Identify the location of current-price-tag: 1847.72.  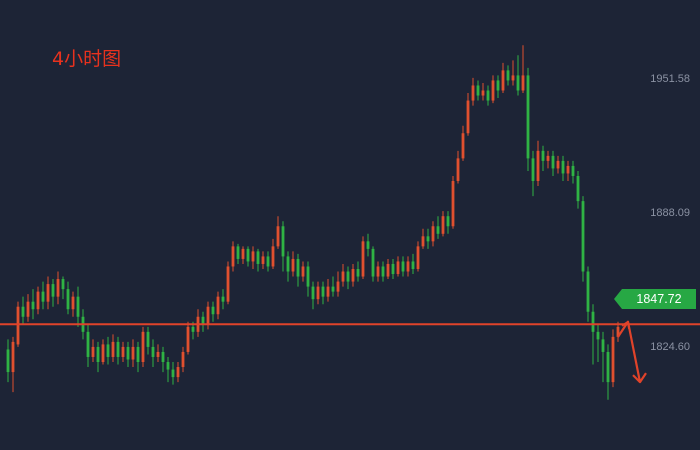
(655, 299).